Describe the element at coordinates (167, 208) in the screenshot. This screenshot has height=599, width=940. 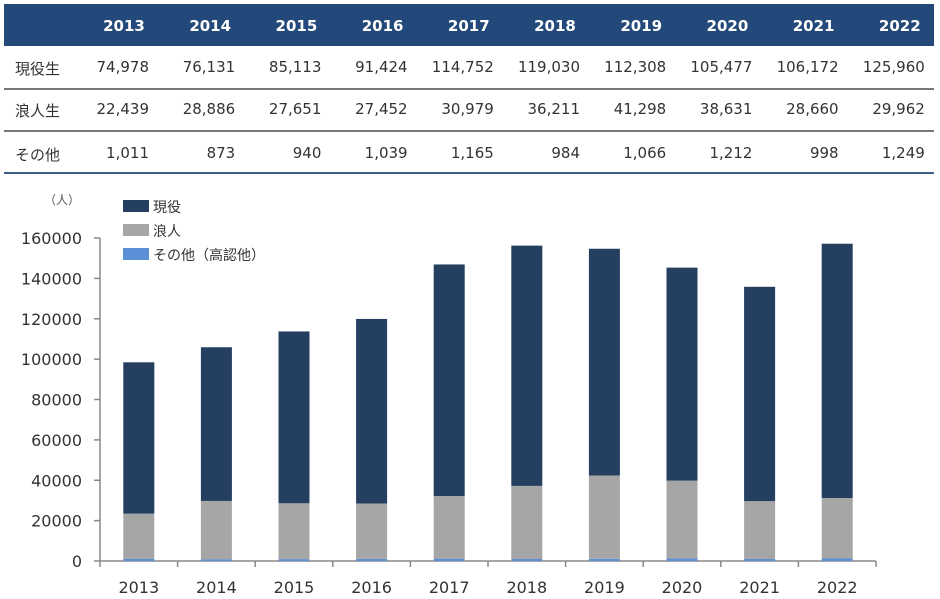
I see `legend-label: 現役` at that location.